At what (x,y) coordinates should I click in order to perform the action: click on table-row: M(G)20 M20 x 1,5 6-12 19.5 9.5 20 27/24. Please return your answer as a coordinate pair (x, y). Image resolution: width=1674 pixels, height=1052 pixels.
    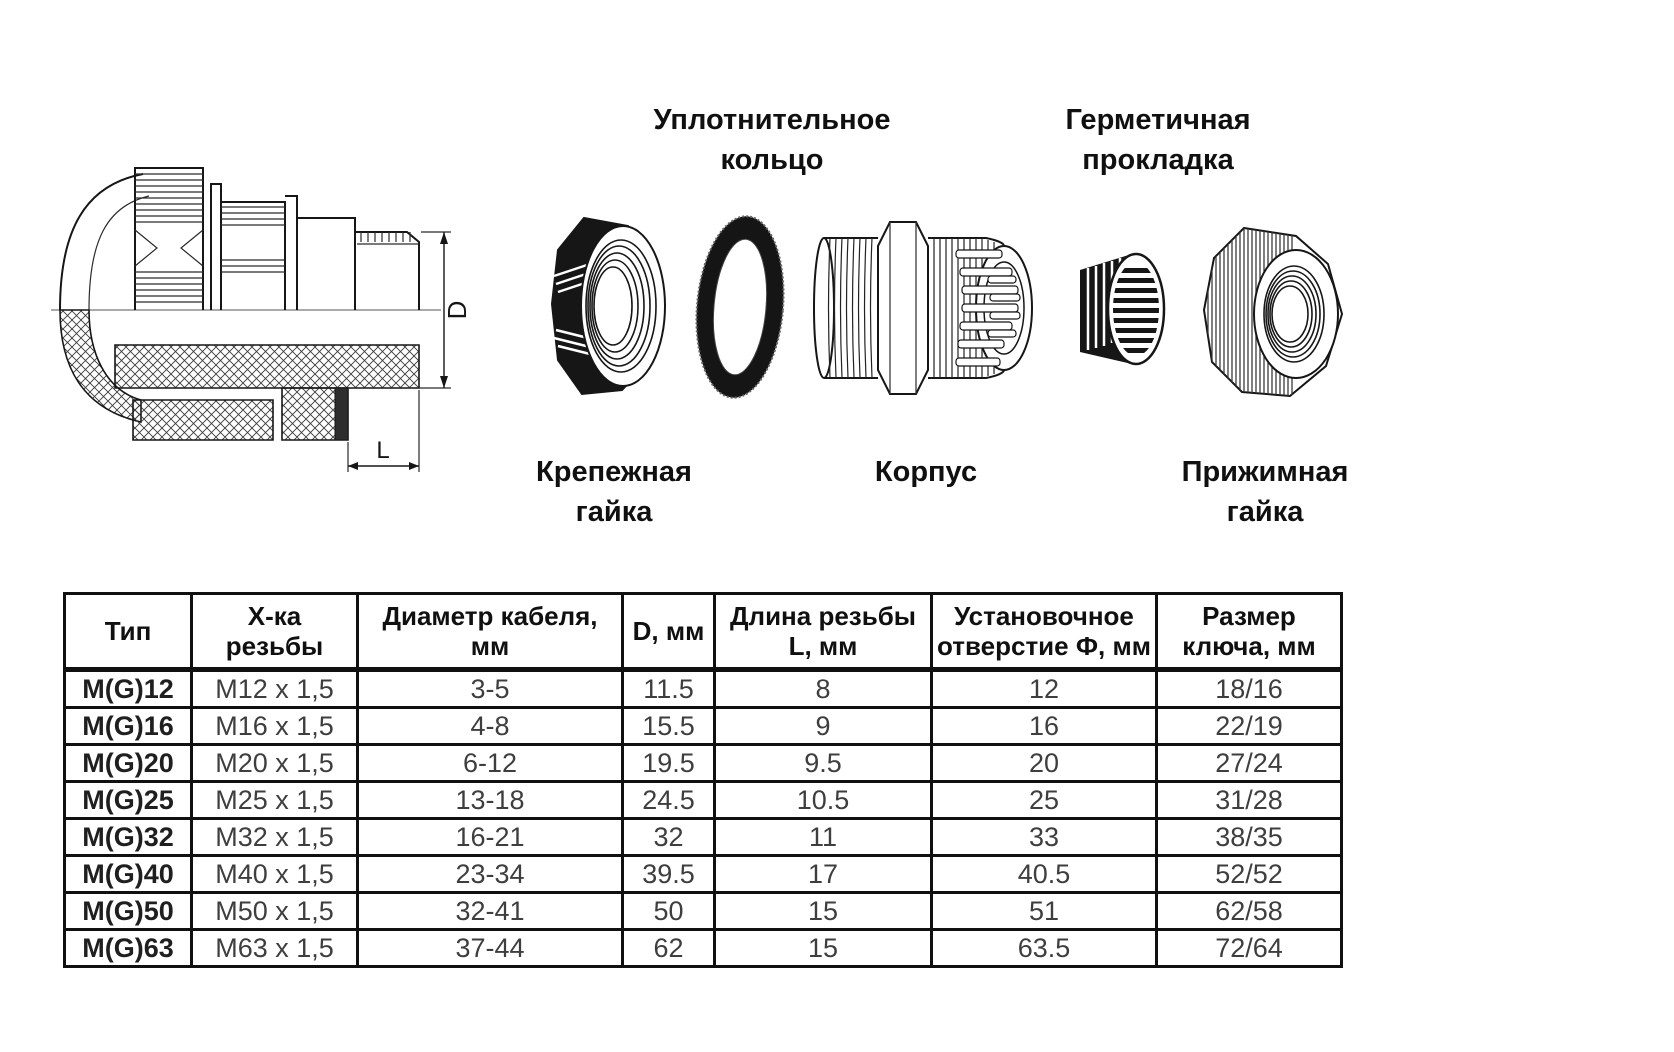
    Looking at the image, I should click on (703, 763).